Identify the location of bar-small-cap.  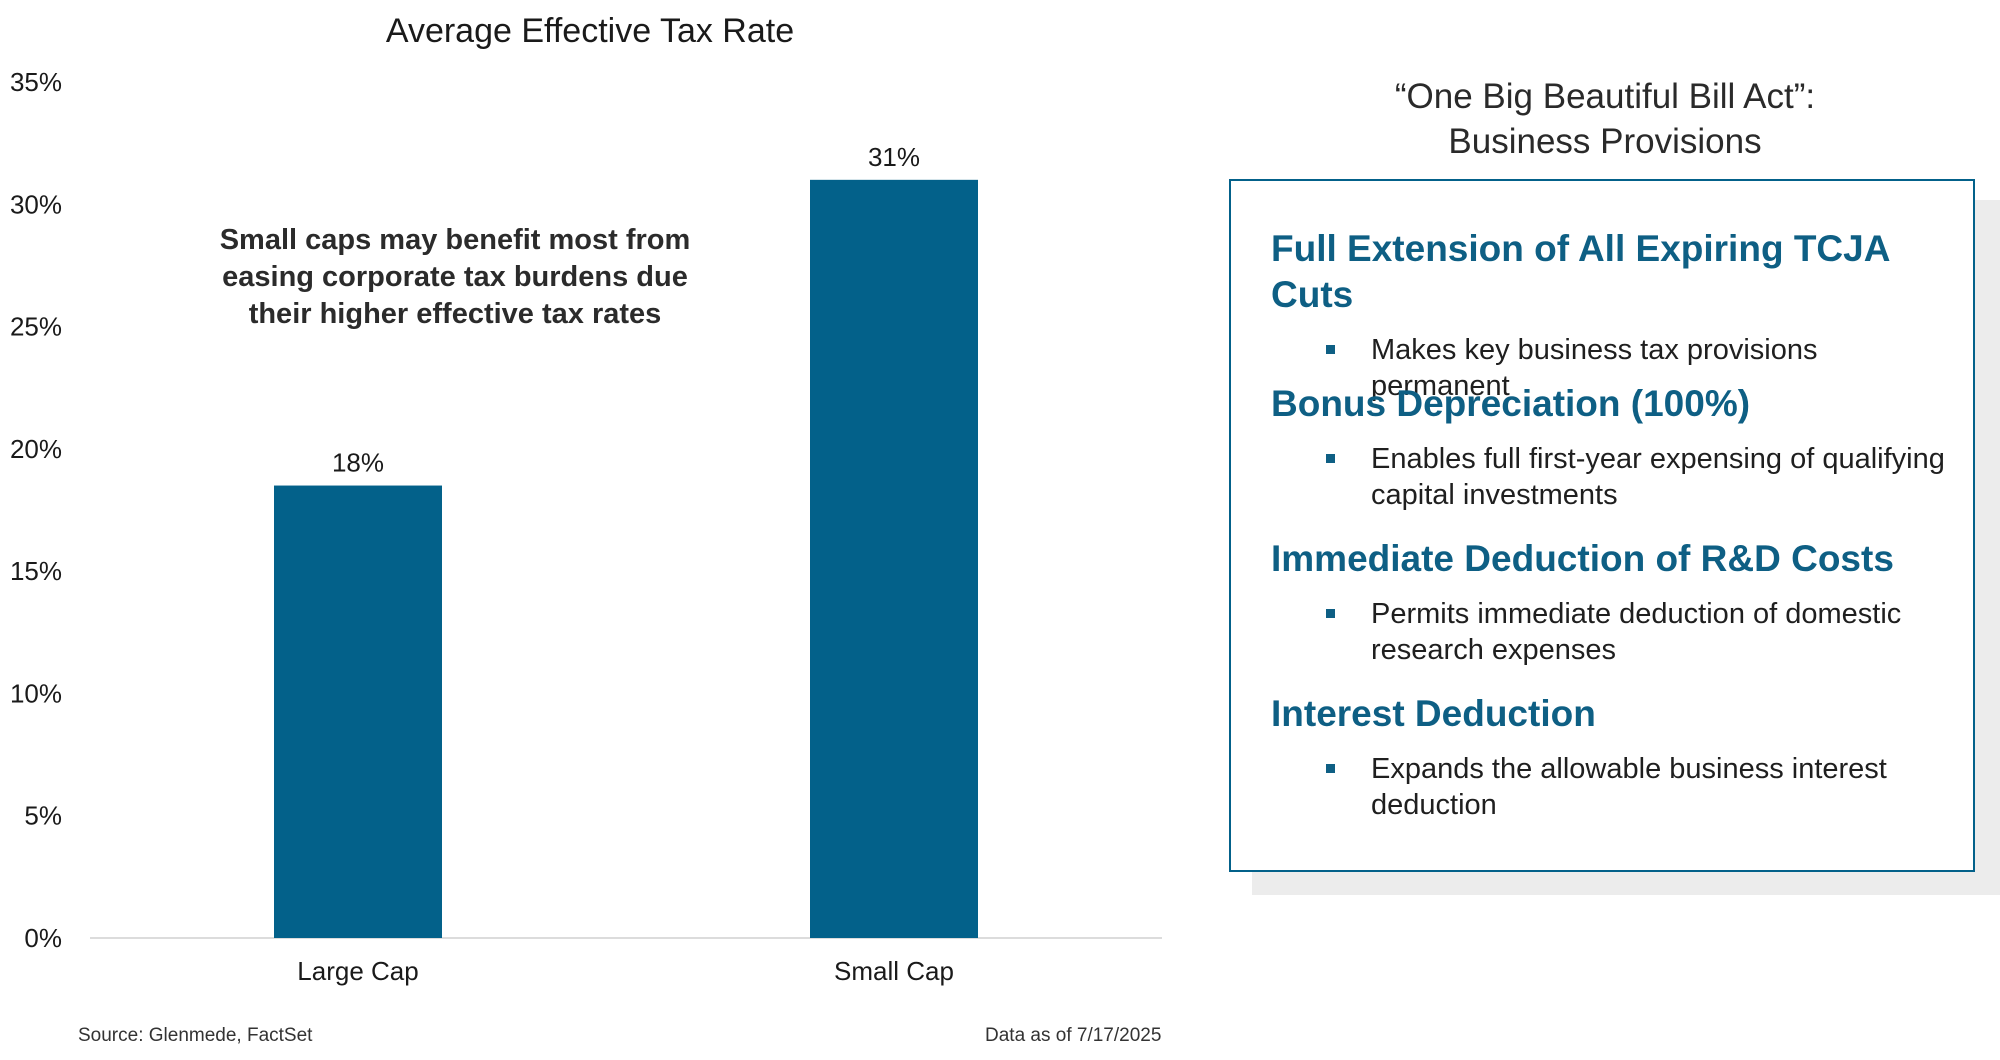
(894, 559).